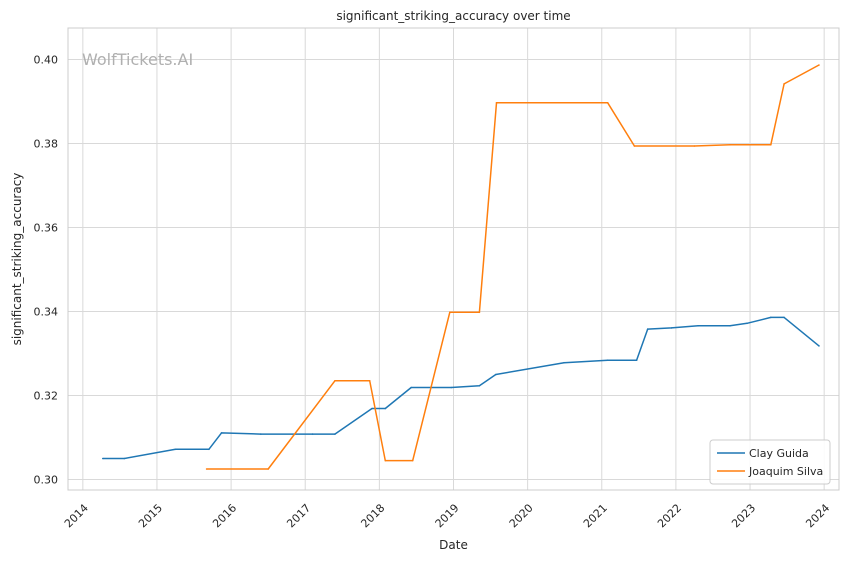 This screenshot has height=561, width=852. Describe the element at coordinates (46, 480) in the screenshot. I see `y-tick-label: 0.30` at that location.